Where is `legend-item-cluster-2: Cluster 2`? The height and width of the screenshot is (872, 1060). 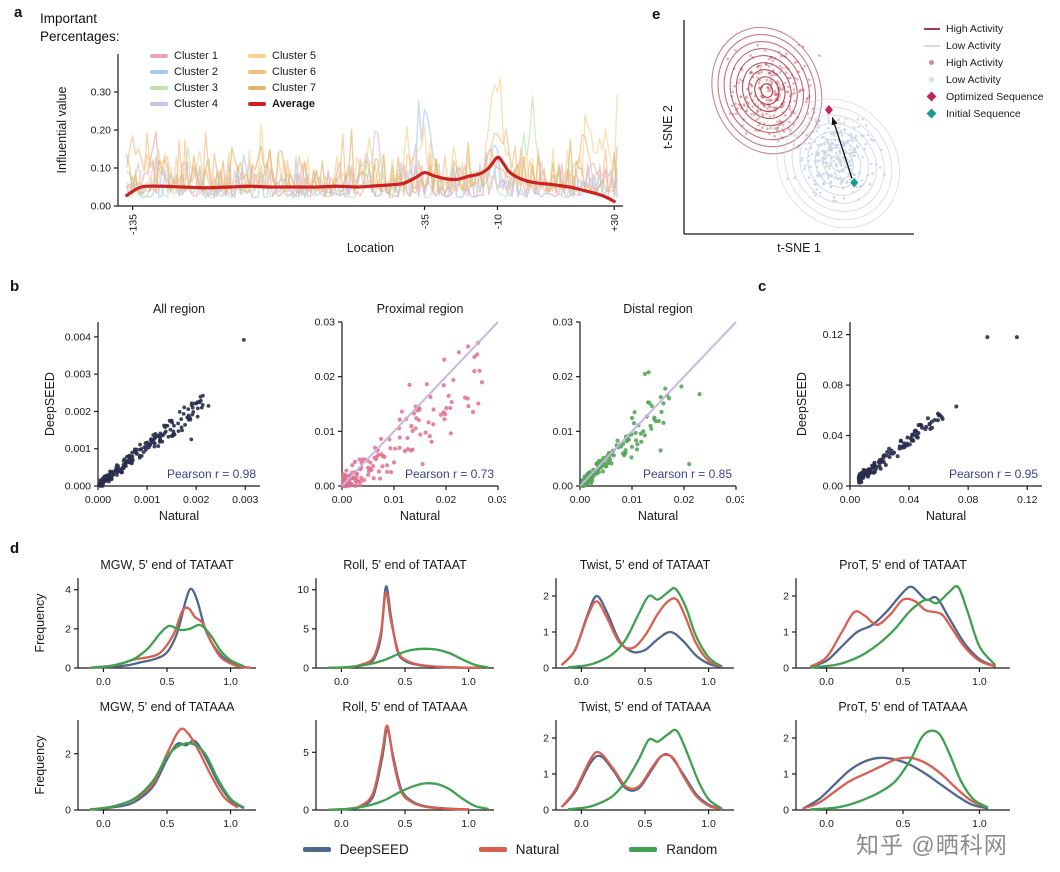 legend-item-cluster-2: Cluster 2 is located at coordinates (184, 72).